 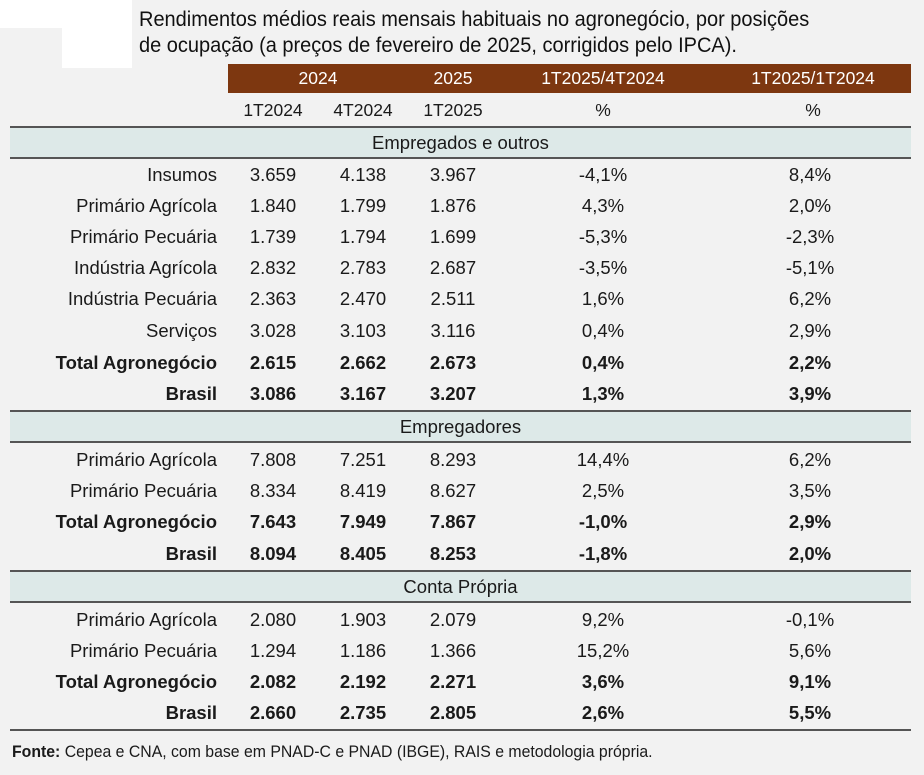 What do you see at coordinates (603, 298) in the screenshot?
I see `cell-var-quarter: 1,6%` at bounding box center [603, 298].